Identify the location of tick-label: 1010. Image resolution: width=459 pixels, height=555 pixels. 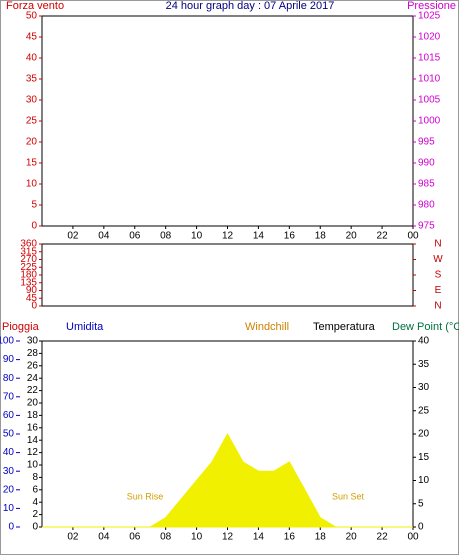
(429, 79).